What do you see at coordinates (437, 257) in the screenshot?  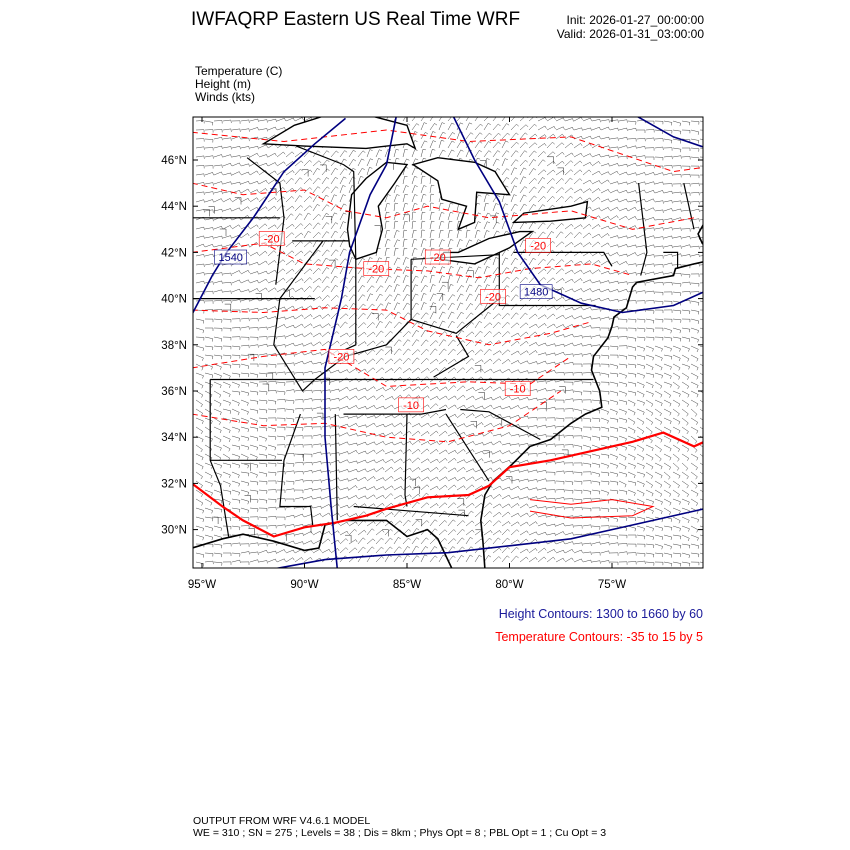 I see `temperature-contour-label-box` at bounding box center [437, 257].